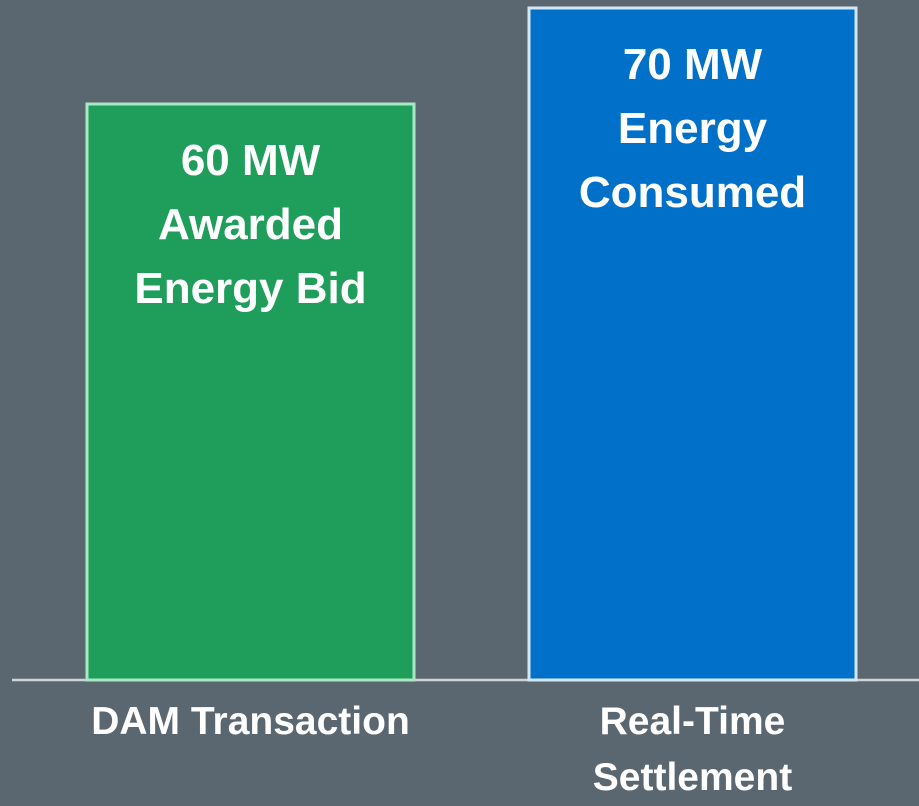 The width and height of the screenshot is (919, 806). I want to click on x-tick-label: DAM Transaction, so click(250, 721).